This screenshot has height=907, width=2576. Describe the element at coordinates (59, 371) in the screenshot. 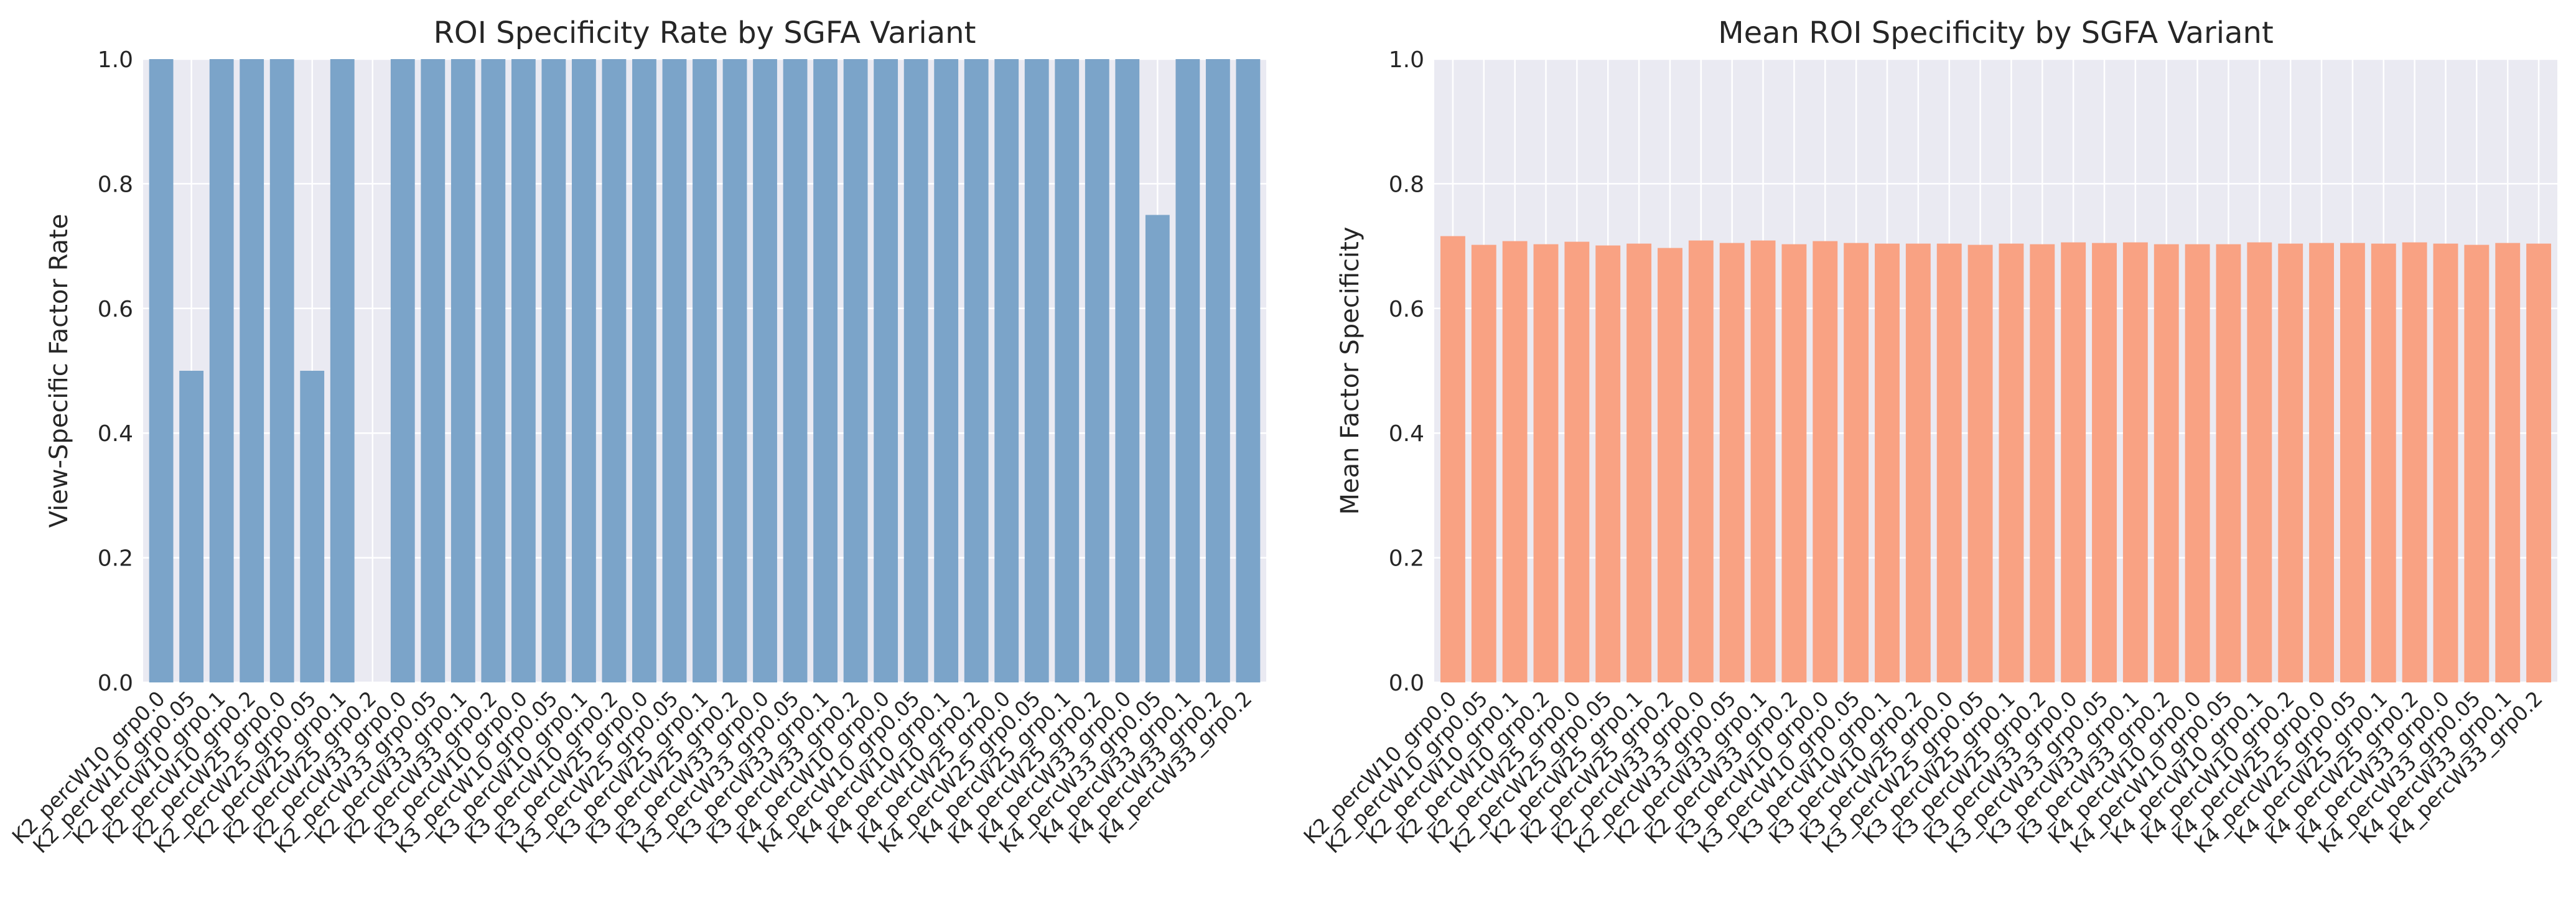

I see `left-y-axis-label: View-Specific Factor Rate` at that location.